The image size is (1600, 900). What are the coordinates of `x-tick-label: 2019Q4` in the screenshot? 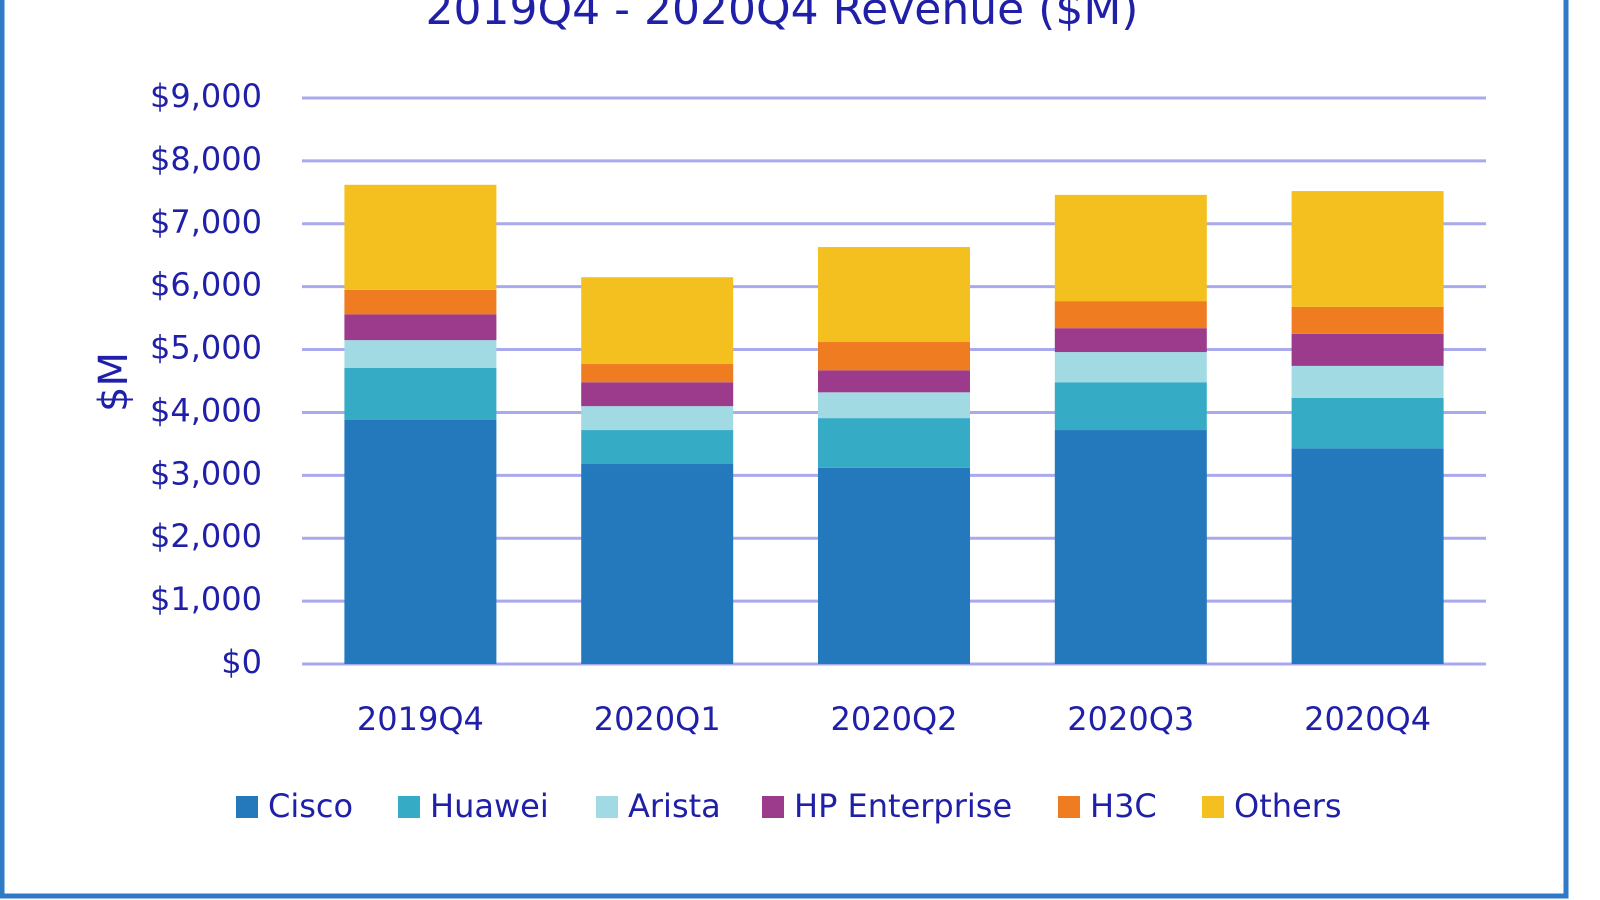 It's located at (420, 719).